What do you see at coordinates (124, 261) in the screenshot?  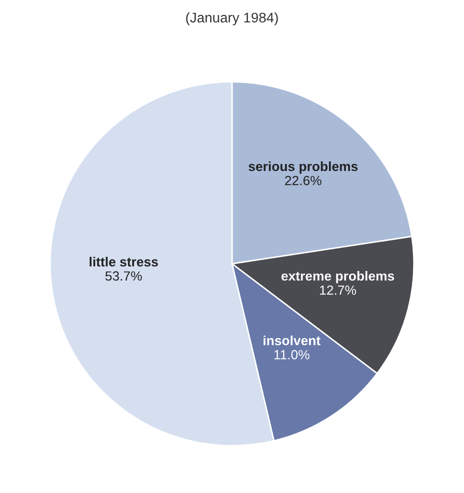 I see `slice-label: little stress` at bounding box center [124, 261].